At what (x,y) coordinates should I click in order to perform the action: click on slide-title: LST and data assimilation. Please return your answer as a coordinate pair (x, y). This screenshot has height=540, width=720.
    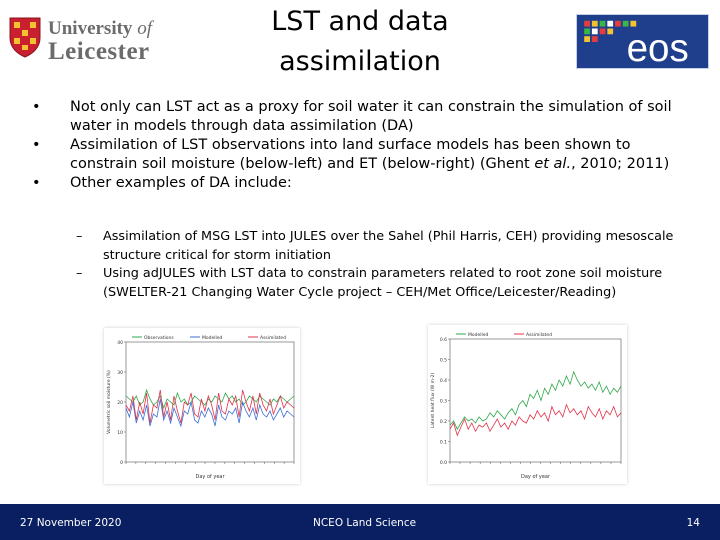
    Looking at the image, I should click on (360, 41).